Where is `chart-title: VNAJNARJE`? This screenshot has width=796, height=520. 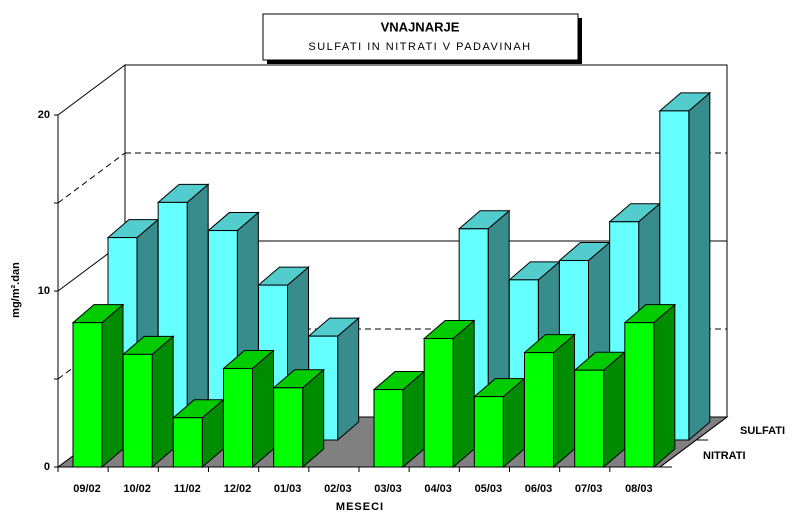 chart-title: VNAJNARJE is located at coordinates (420, 26).